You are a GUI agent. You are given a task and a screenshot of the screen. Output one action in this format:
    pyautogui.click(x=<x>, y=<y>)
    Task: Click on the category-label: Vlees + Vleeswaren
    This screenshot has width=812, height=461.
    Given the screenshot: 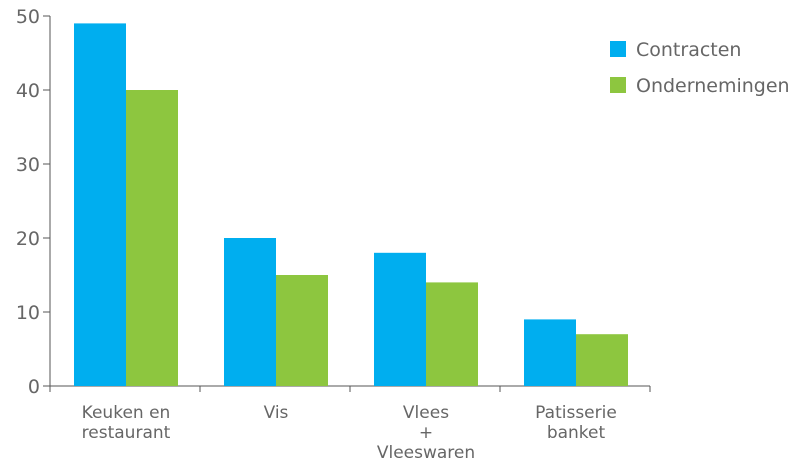 What is the action you would take?
    pyautogui.click(x=426, y=432)
    